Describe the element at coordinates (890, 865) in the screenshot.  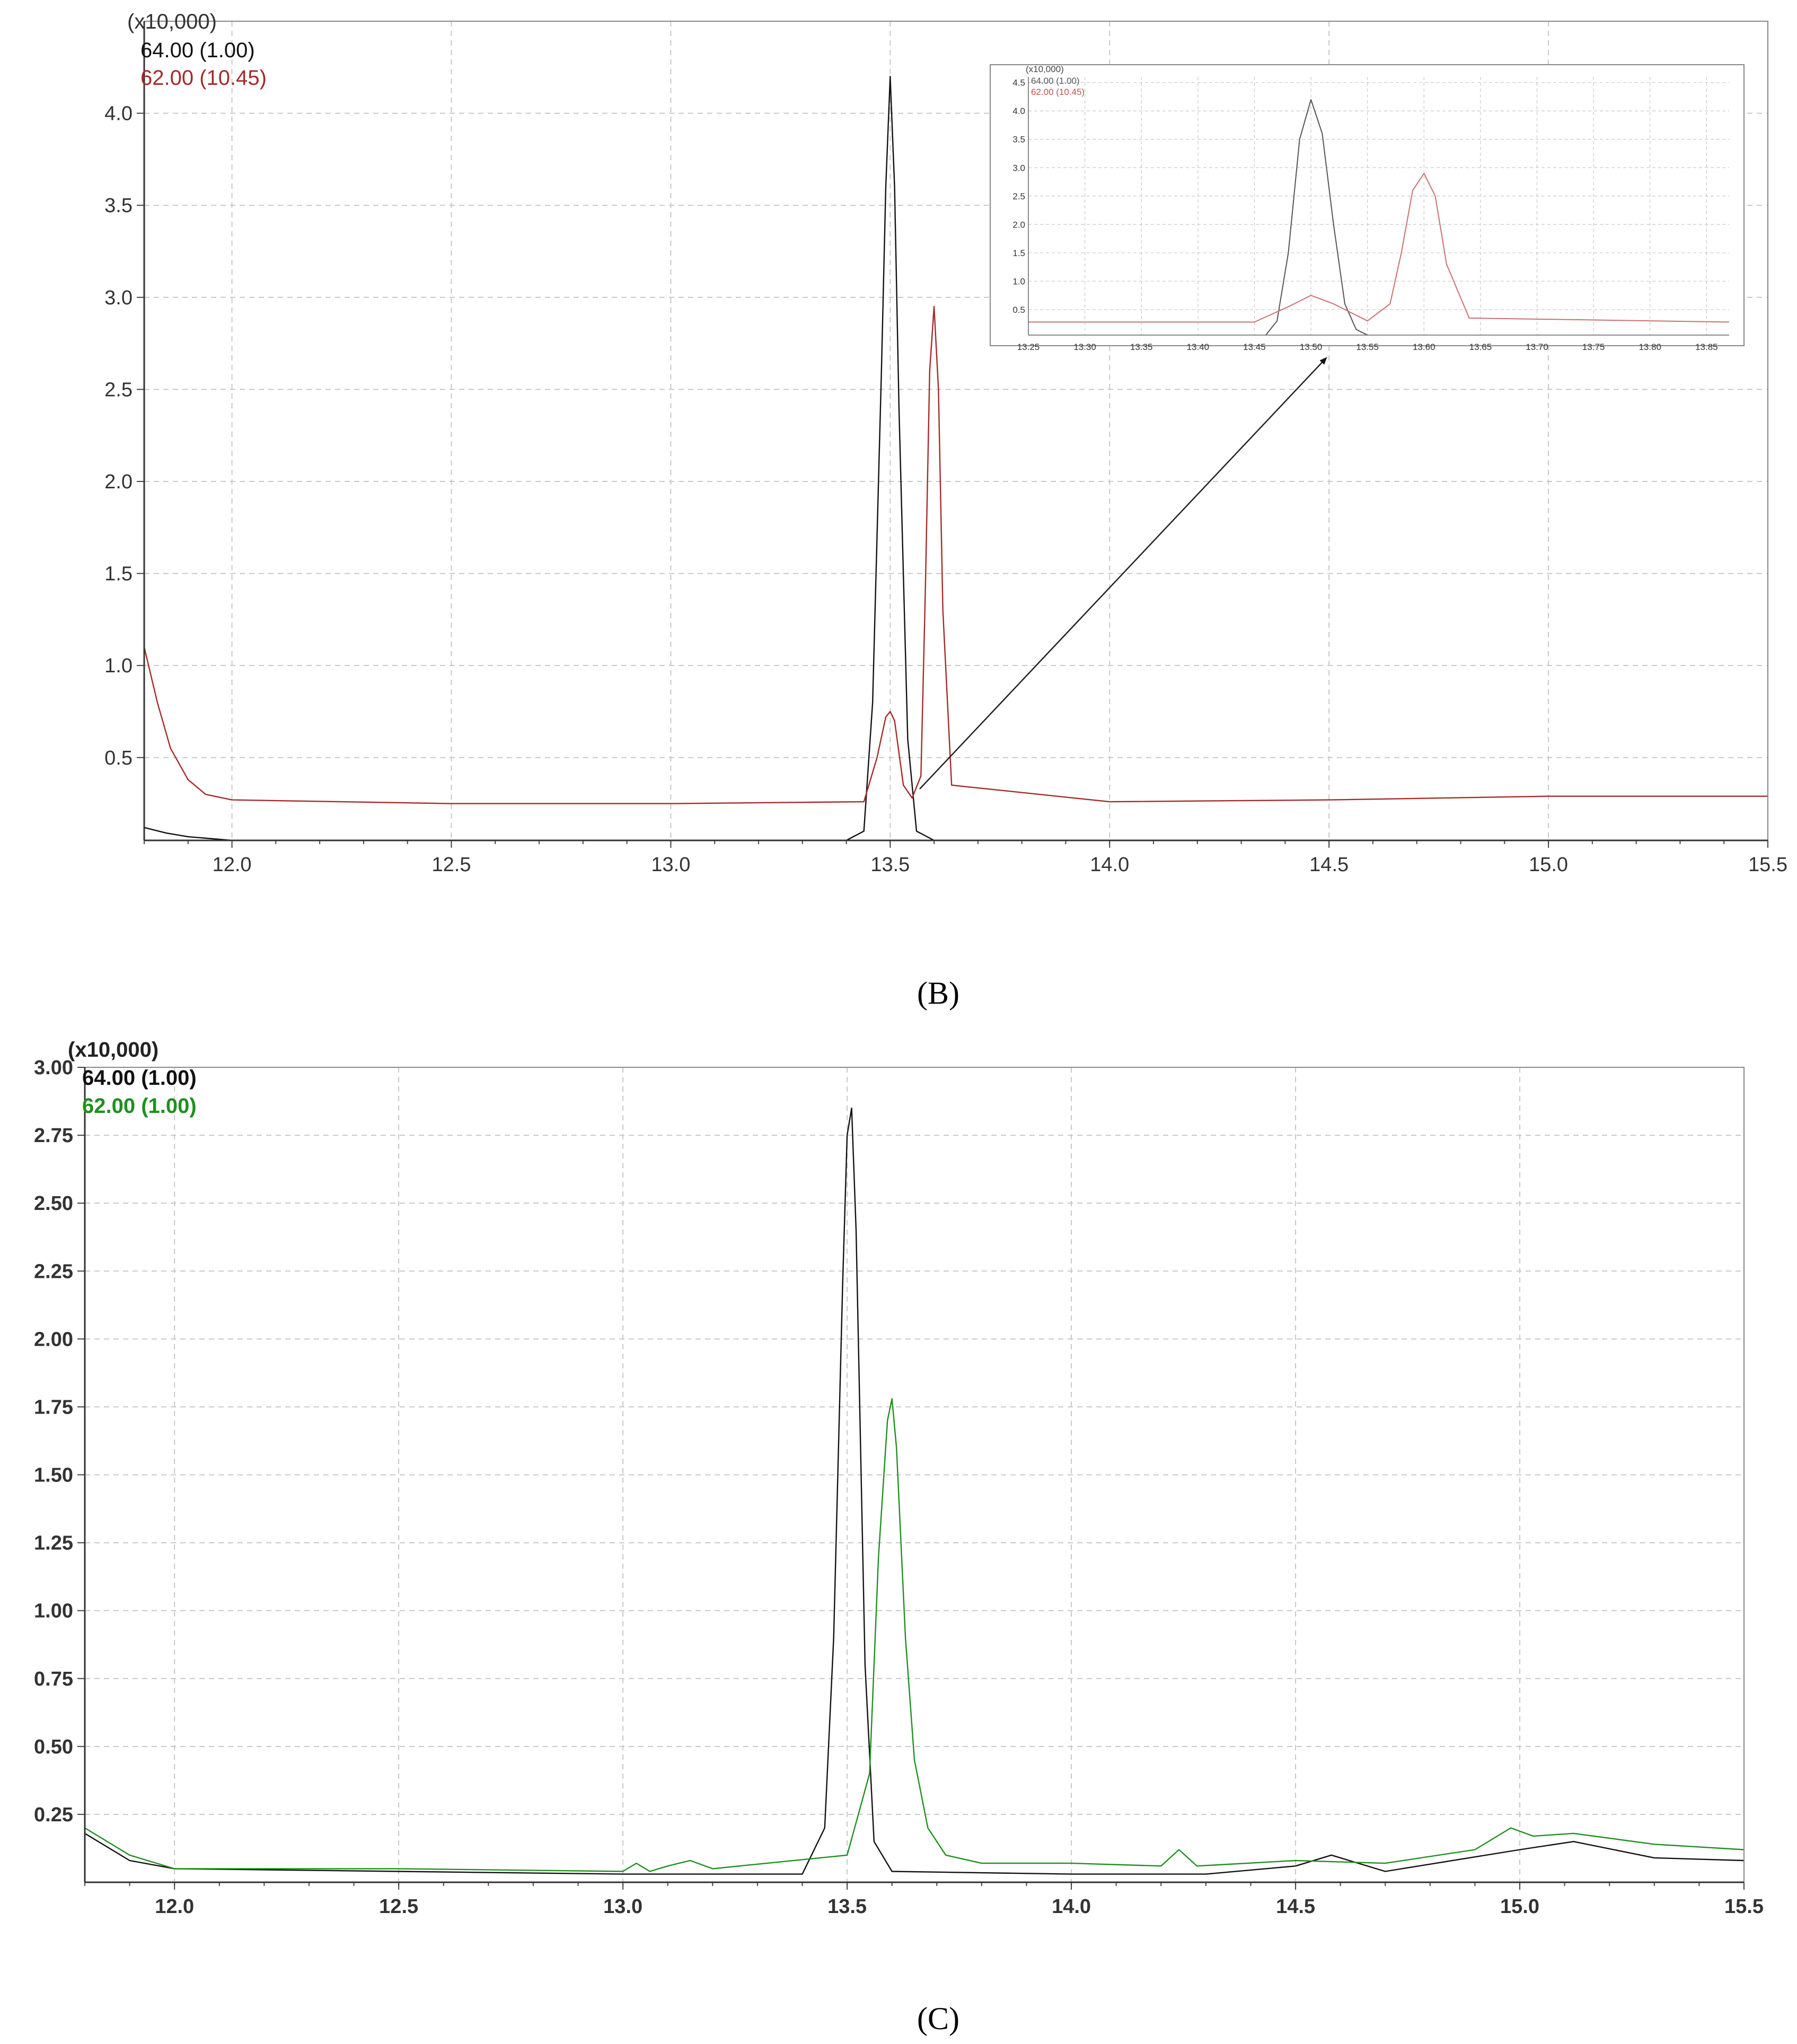
I see `chart-b-xtick-label: 13.5` at that location.